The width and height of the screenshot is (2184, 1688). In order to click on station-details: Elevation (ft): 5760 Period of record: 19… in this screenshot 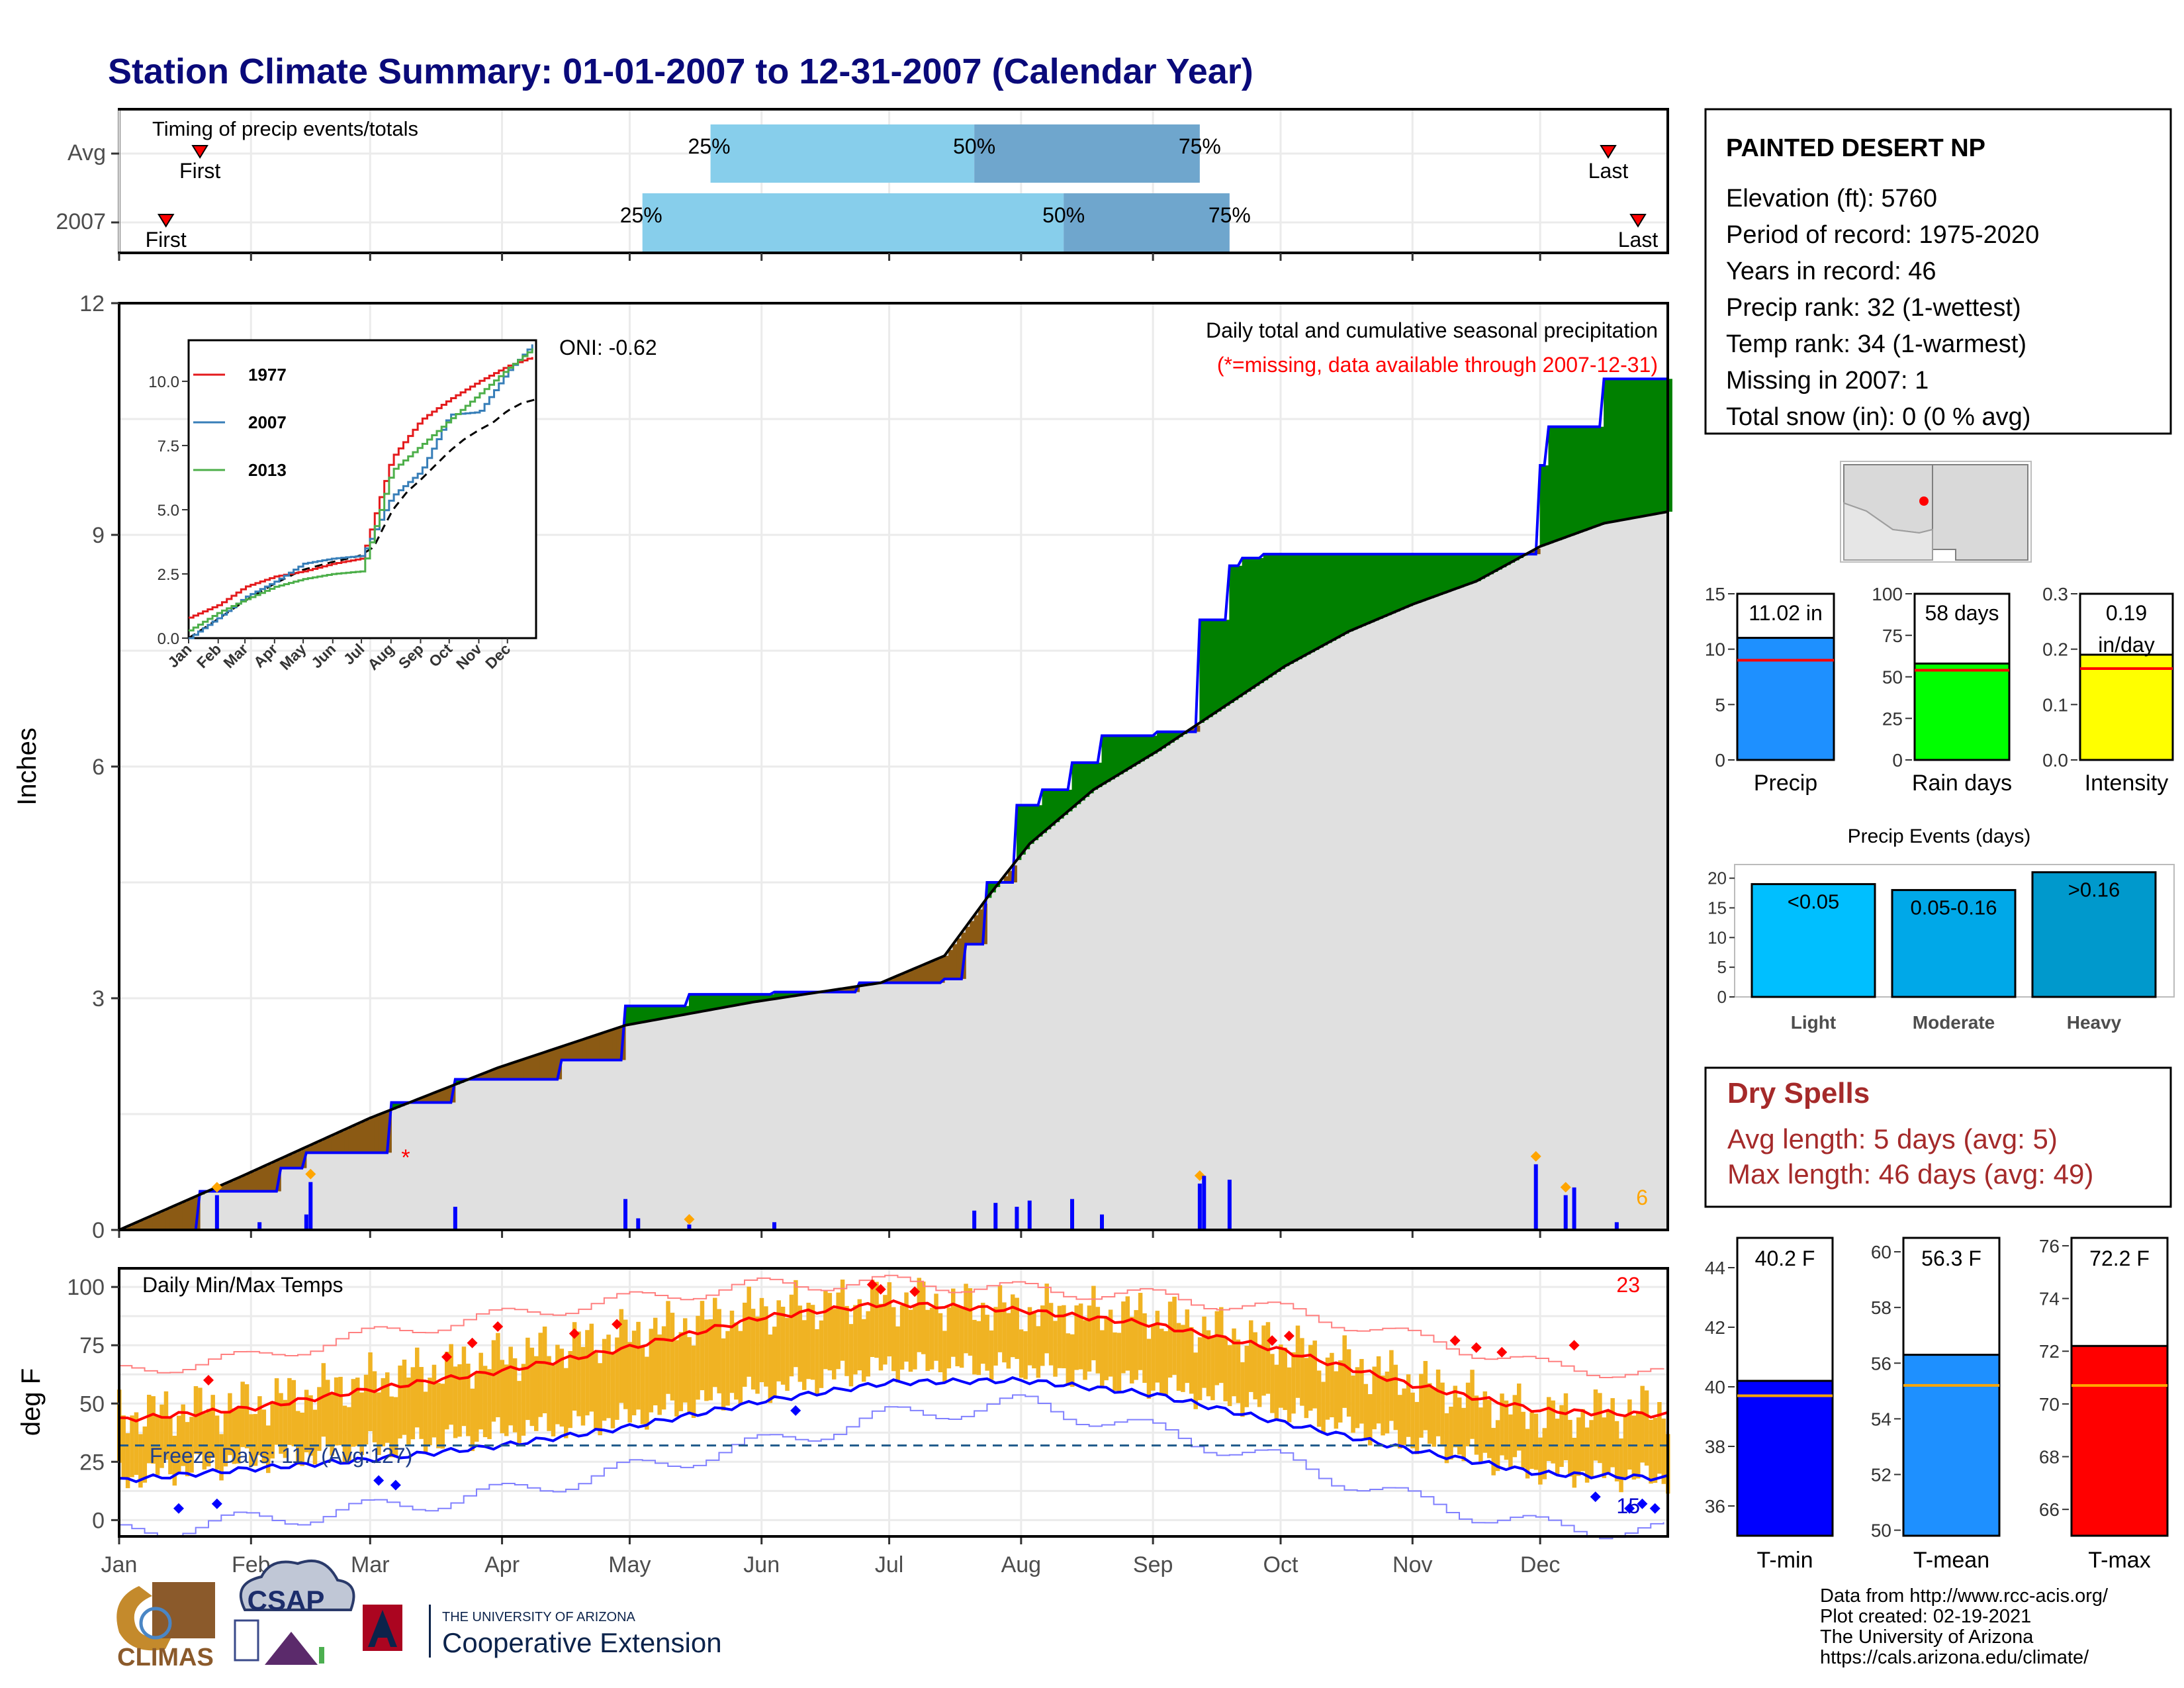, I will do `click(1883, 308)`.